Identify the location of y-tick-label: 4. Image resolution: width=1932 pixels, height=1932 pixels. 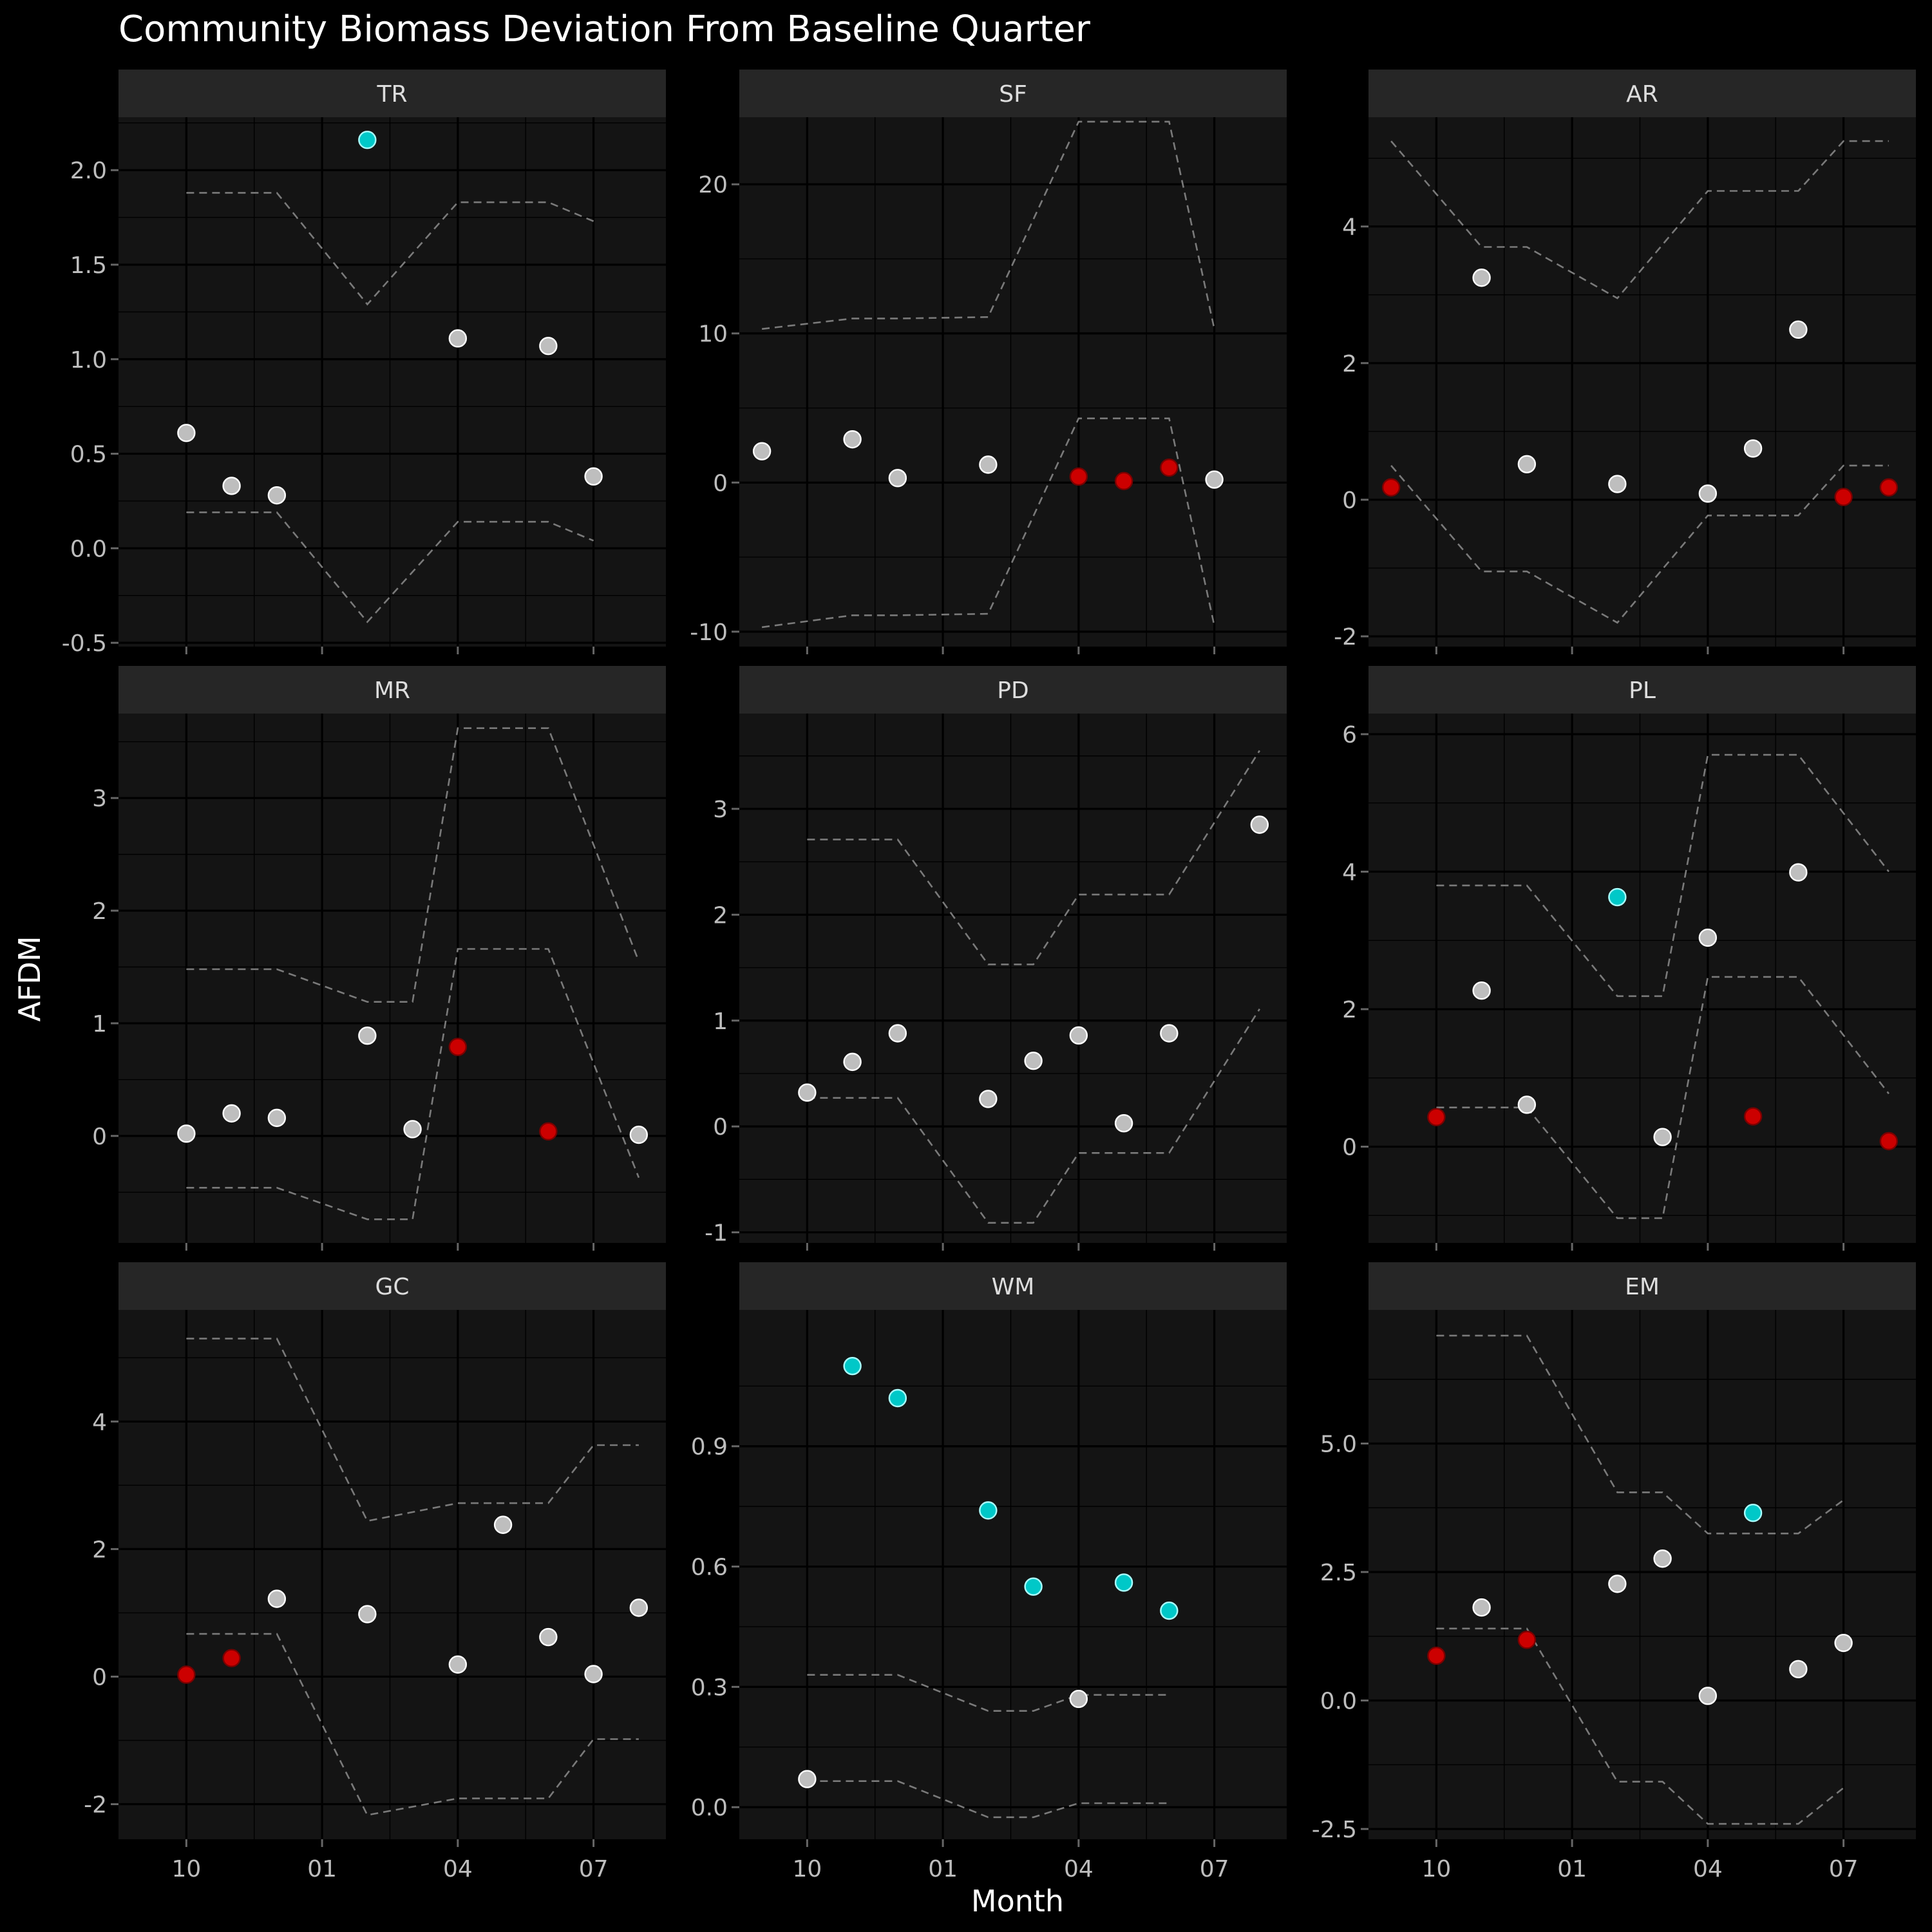
(100, 1422).